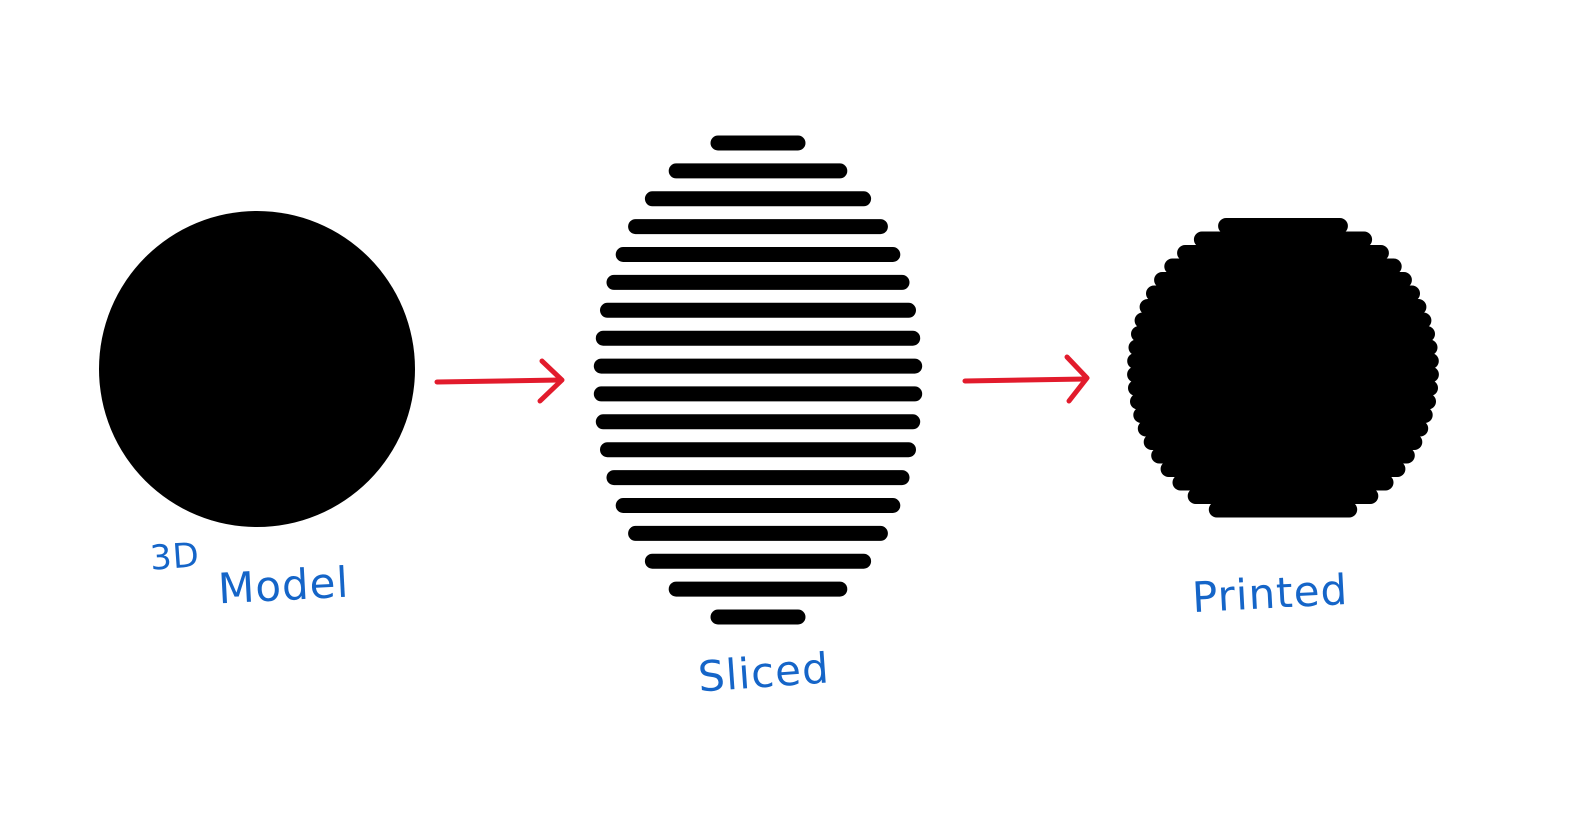 This screenshot has height=836, width=1583. Describe the element at coordinates (499, 381) in the screenshot. I see `arrow-model-to-sliced` at that location.